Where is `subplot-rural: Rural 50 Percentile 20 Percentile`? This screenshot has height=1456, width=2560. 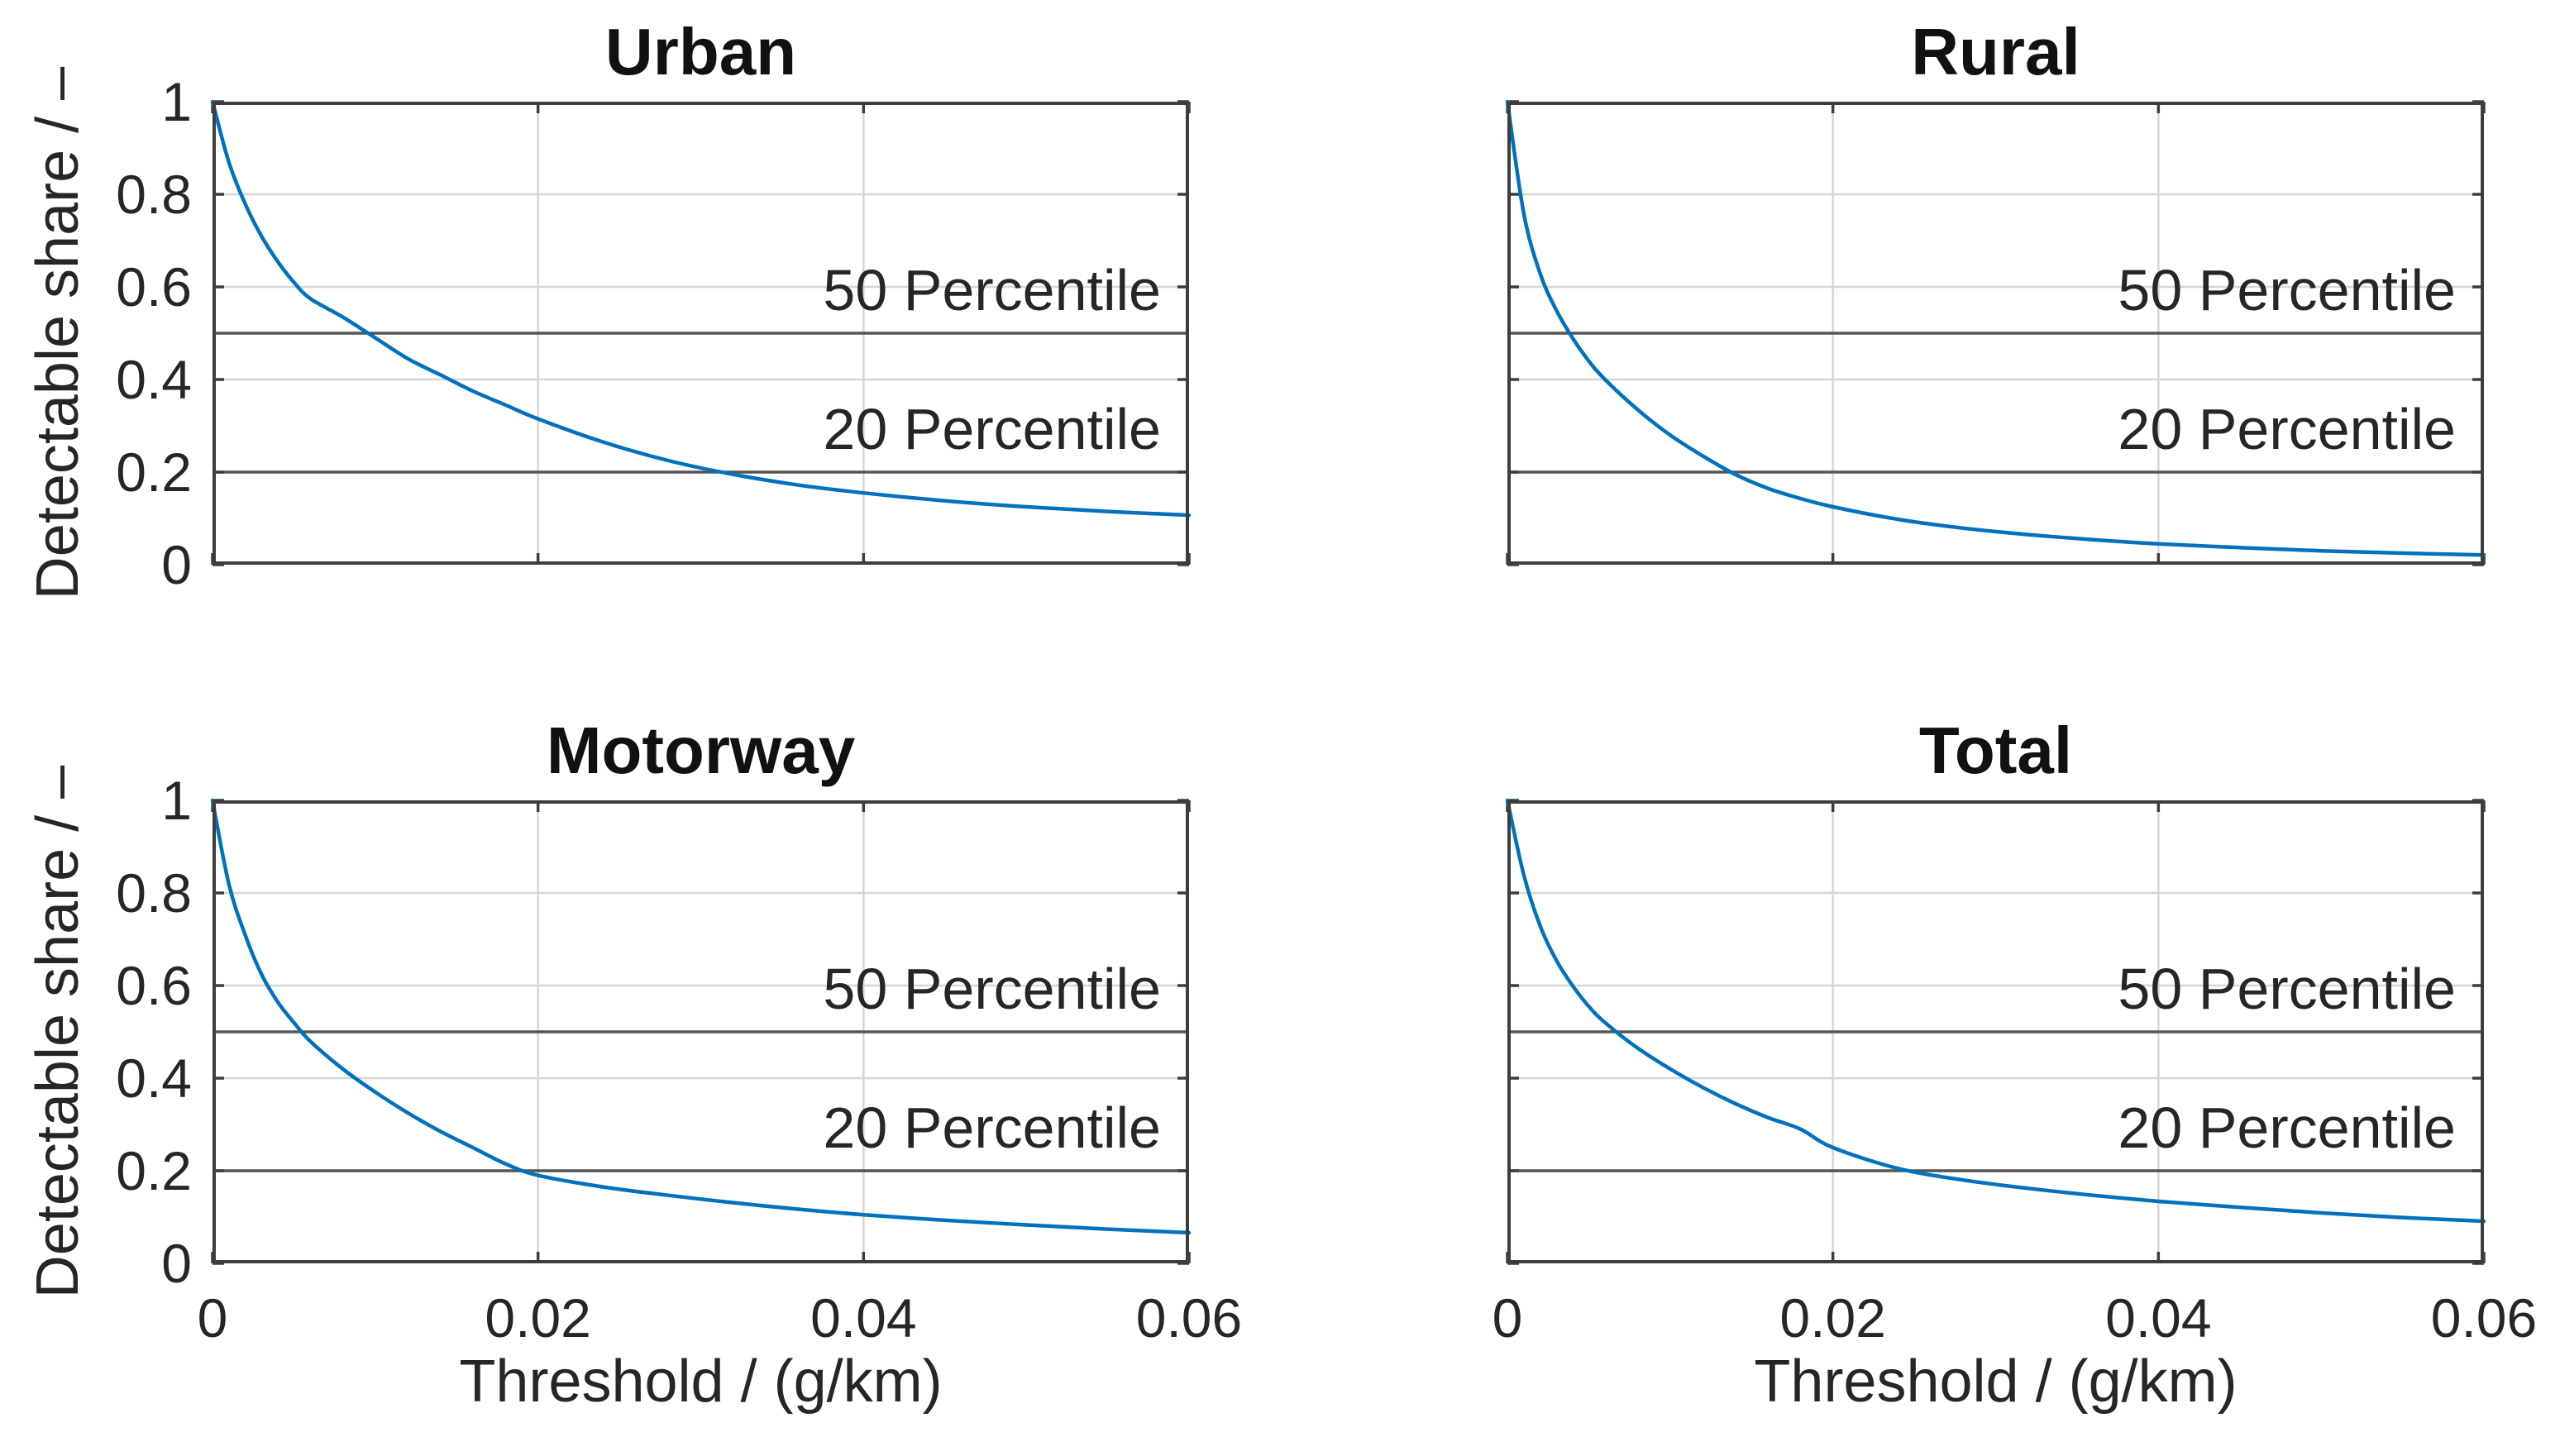
subplot-rural: Rural 50 Percentile 20 Percentile is located at coordinates (1995, 290).